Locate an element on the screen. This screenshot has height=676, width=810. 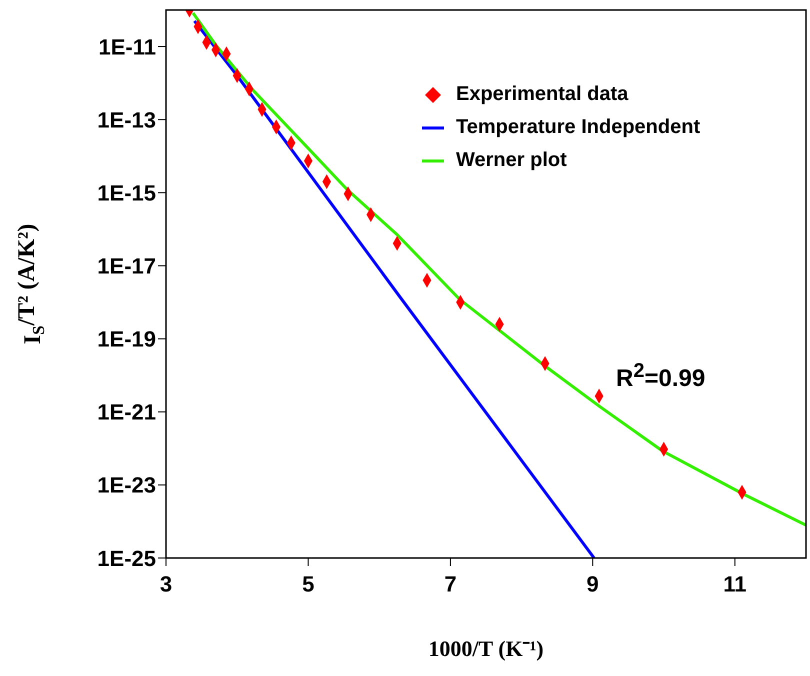
x-tick-label: 9 is located at coordinates (592, 584).